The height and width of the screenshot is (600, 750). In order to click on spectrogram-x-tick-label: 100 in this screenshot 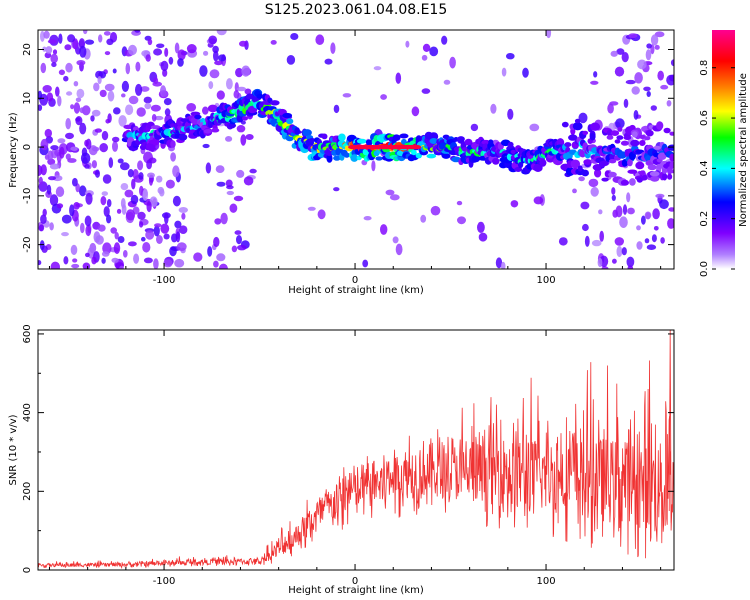, I will do `click(545, 280)`.